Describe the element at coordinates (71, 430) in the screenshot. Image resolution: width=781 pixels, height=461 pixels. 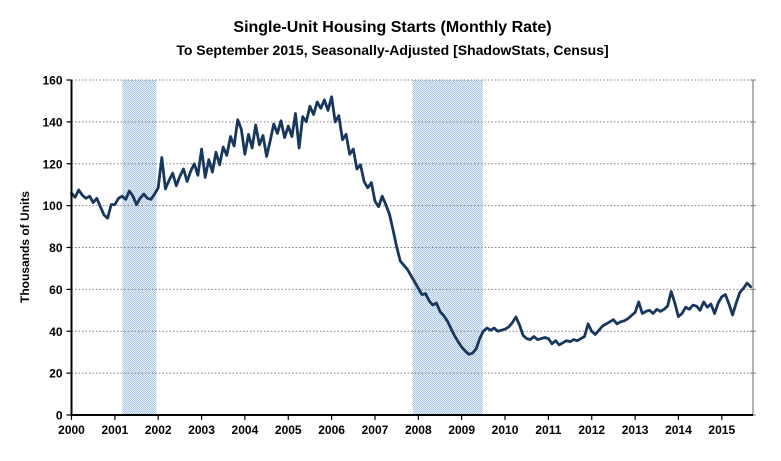
I see `x-tick-label: 2000` at that location.